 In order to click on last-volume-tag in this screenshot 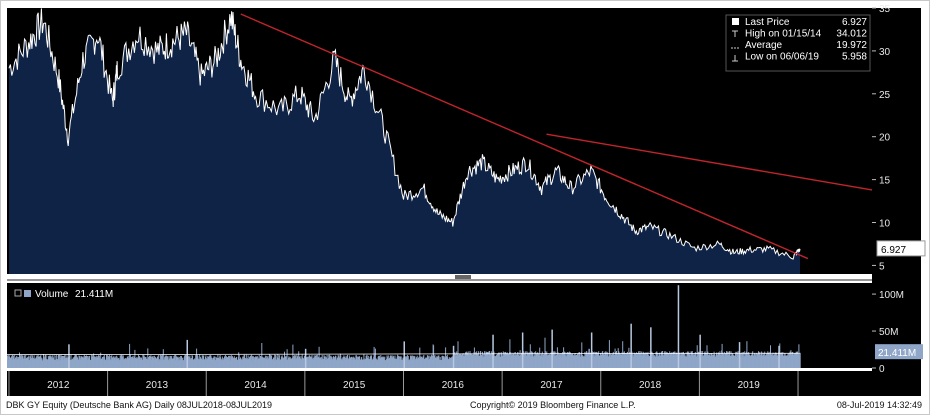, I will do `click(899, 352)`.